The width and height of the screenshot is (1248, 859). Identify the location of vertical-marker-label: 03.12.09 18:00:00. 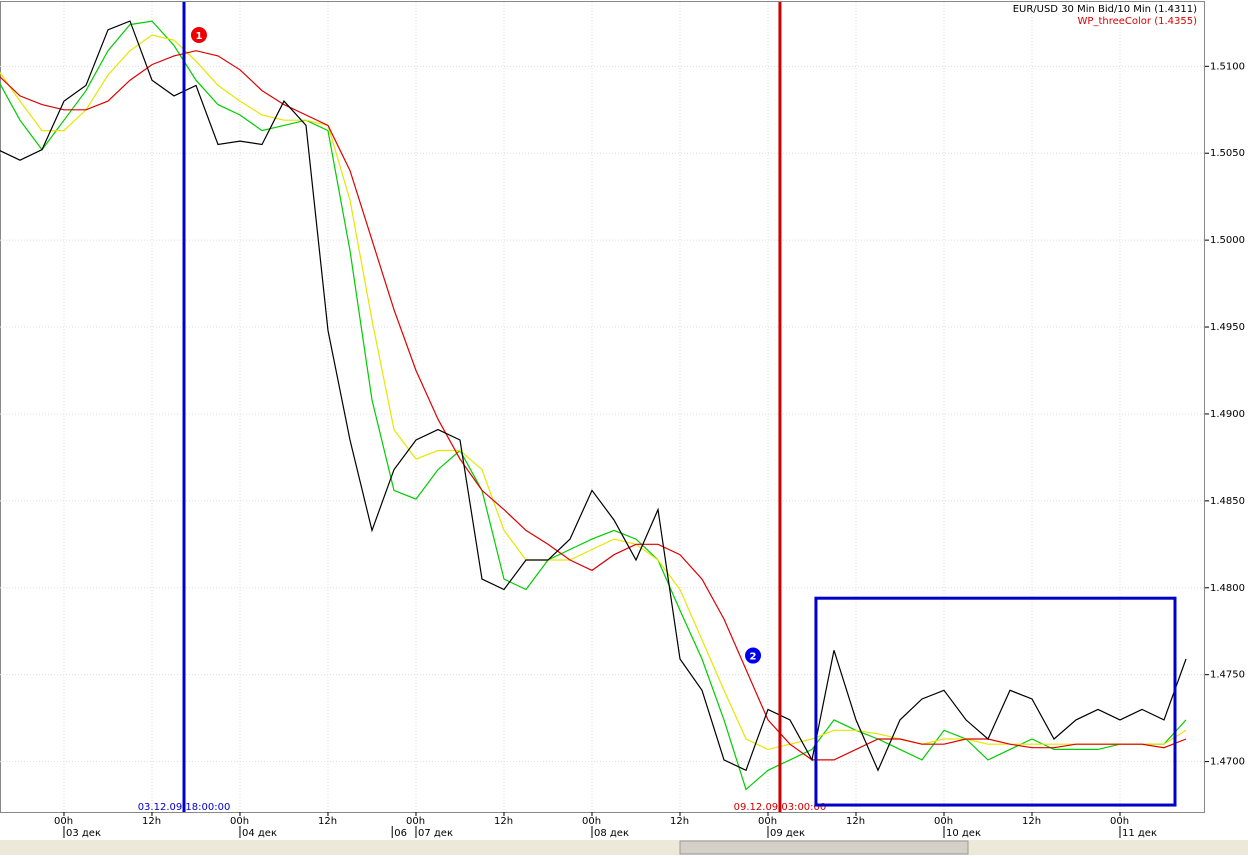
(184, 807).